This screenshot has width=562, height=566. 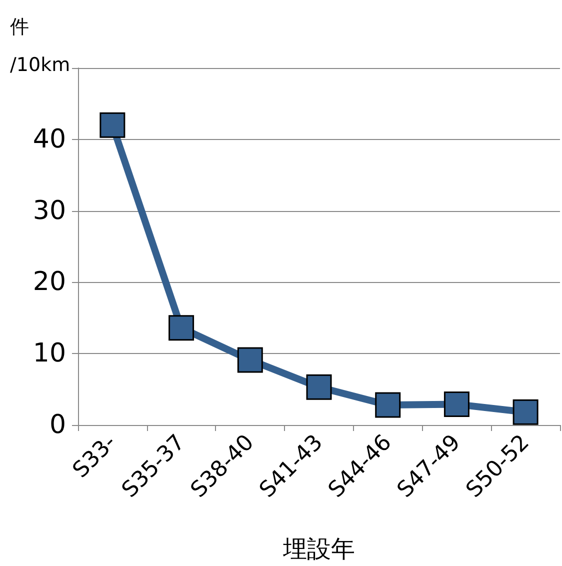 What do you see at coordinates (49, 211) in the screenshot?
I see `y-tick-label: 30` at bounding box center [49, 211].